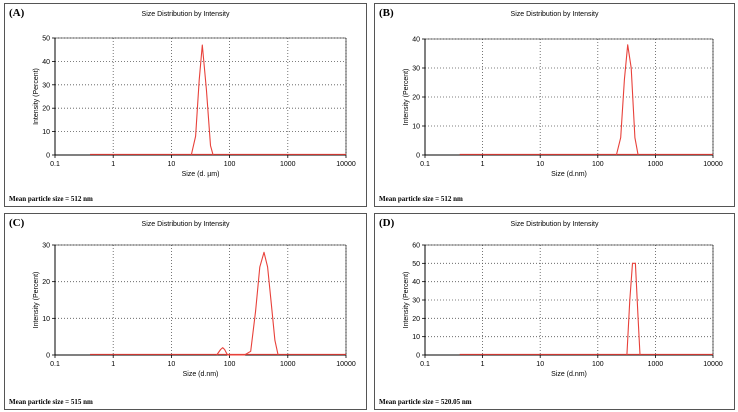 The height and width of the screenshot is (412, 738). What do you see at coordinates (51, 402) in the screenshot?
I see `mean-particle-size: Mean particle size = 515 nm` at bounding box center [51, 402].